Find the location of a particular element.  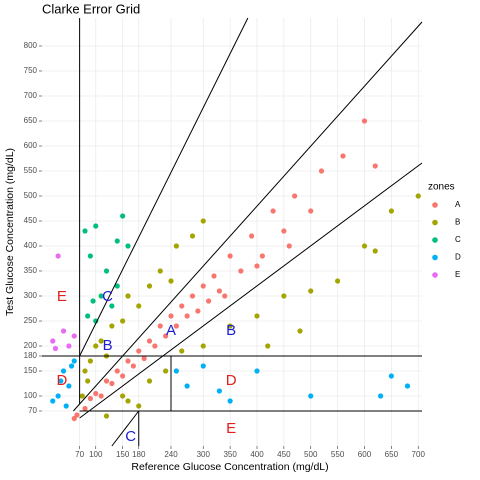

x-tick-label: 240 is located at coordinates (171, 454).